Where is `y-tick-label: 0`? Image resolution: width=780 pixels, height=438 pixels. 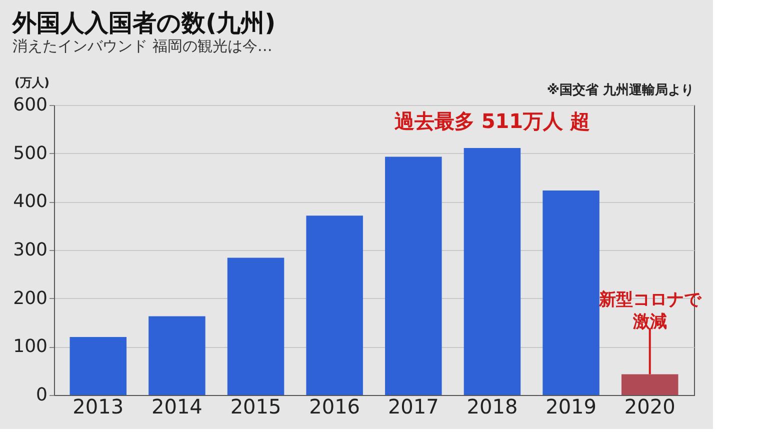
y-tick-label: 0 is located at coordinates (42, 395).